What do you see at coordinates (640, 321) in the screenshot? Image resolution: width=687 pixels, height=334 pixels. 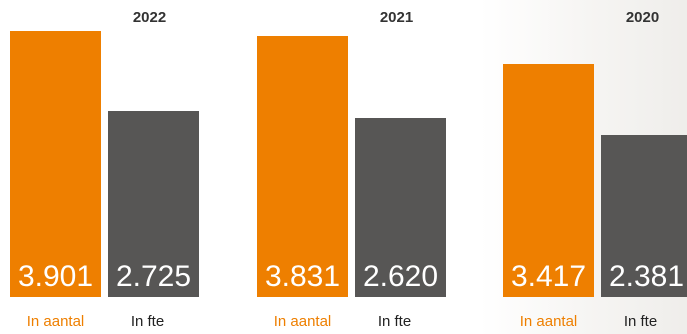 I see `category-label-fte-2020: In fte` at bounding box center [640, 321].